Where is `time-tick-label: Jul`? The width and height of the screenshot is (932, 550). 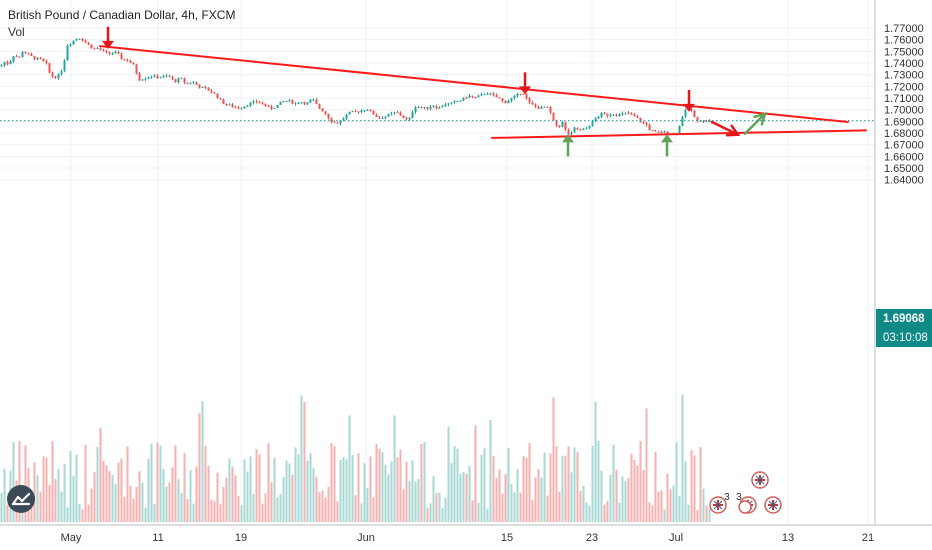
time-tick-label: Jul is located at coordinates (676, 538).